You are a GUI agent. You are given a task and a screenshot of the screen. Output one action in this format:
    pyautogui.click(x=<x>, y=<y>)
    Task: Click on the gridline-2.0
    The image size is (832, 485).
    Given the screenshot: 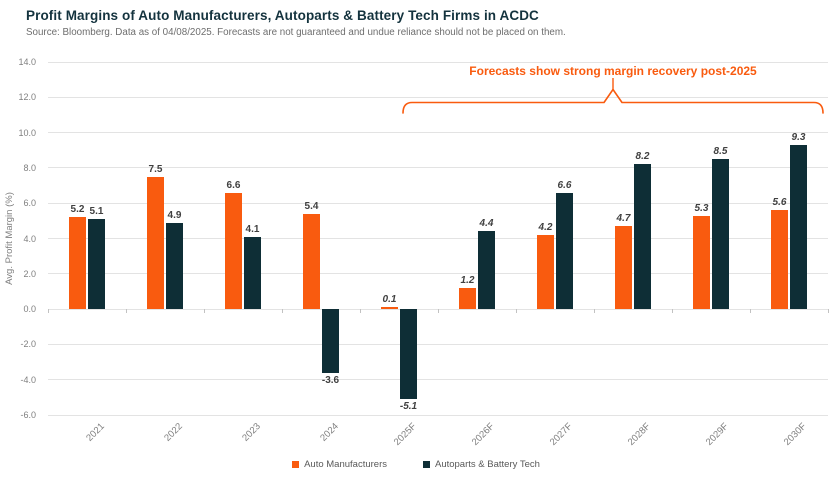 What is the action you would take?
    pyautogui.click(x=438, y=274)
    